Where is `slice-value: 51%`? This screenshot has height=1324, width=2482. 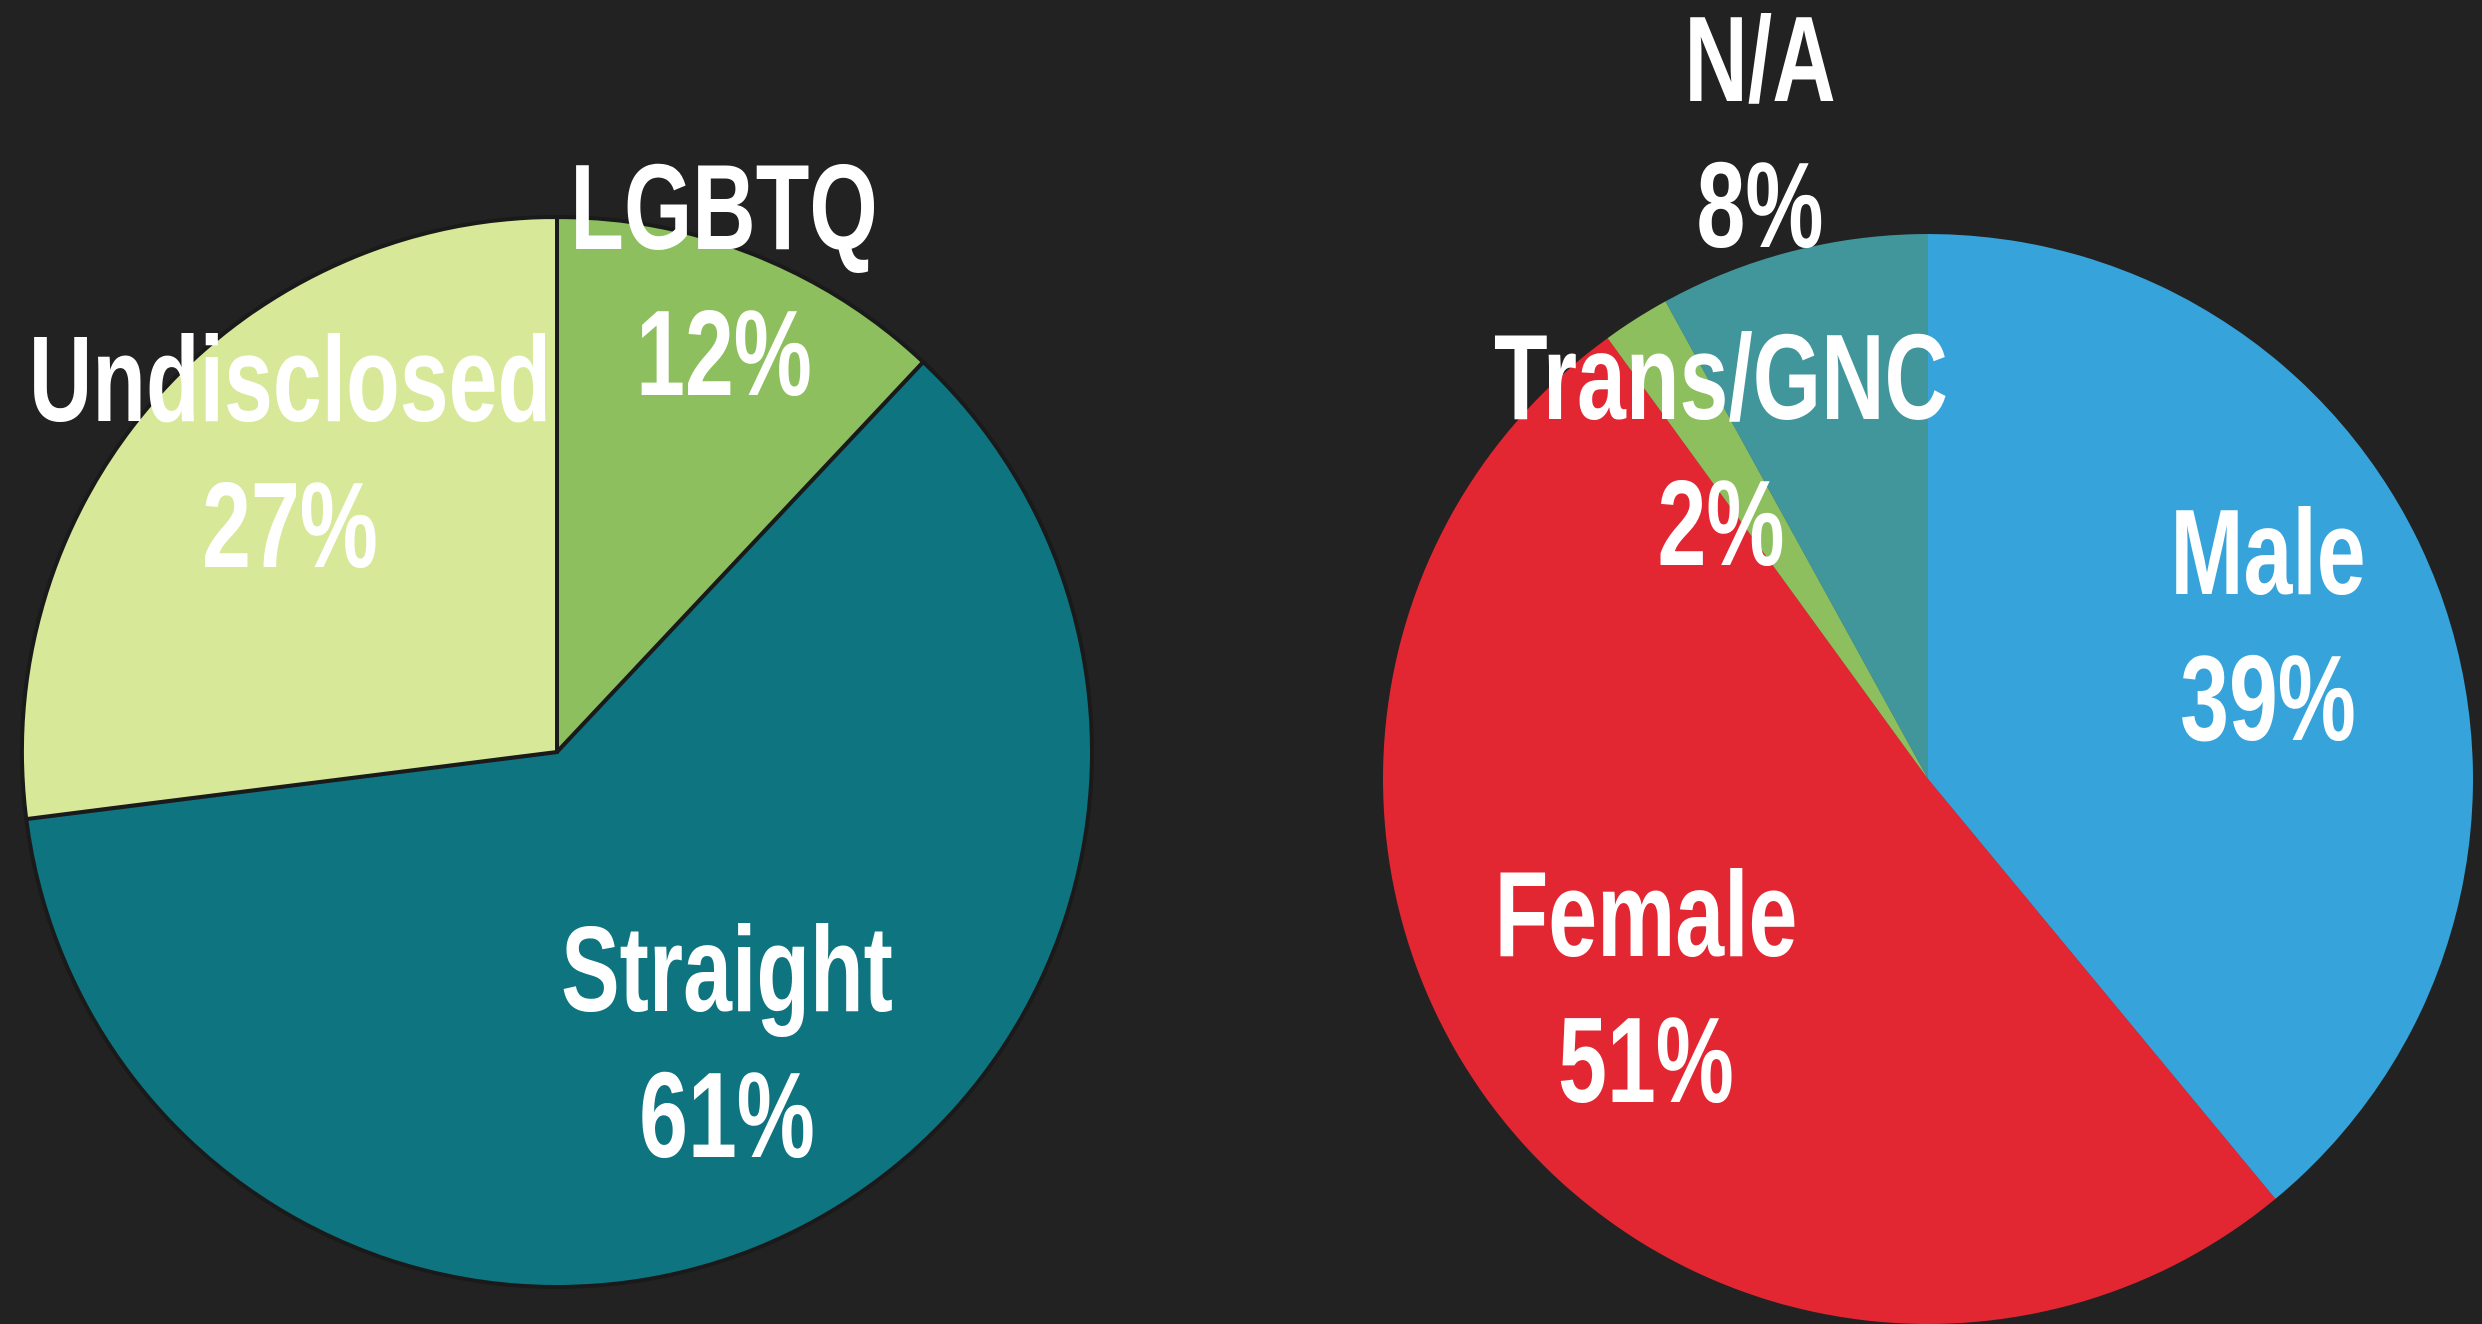 slice-value: 51% is located at coordinates (1646, 1060).